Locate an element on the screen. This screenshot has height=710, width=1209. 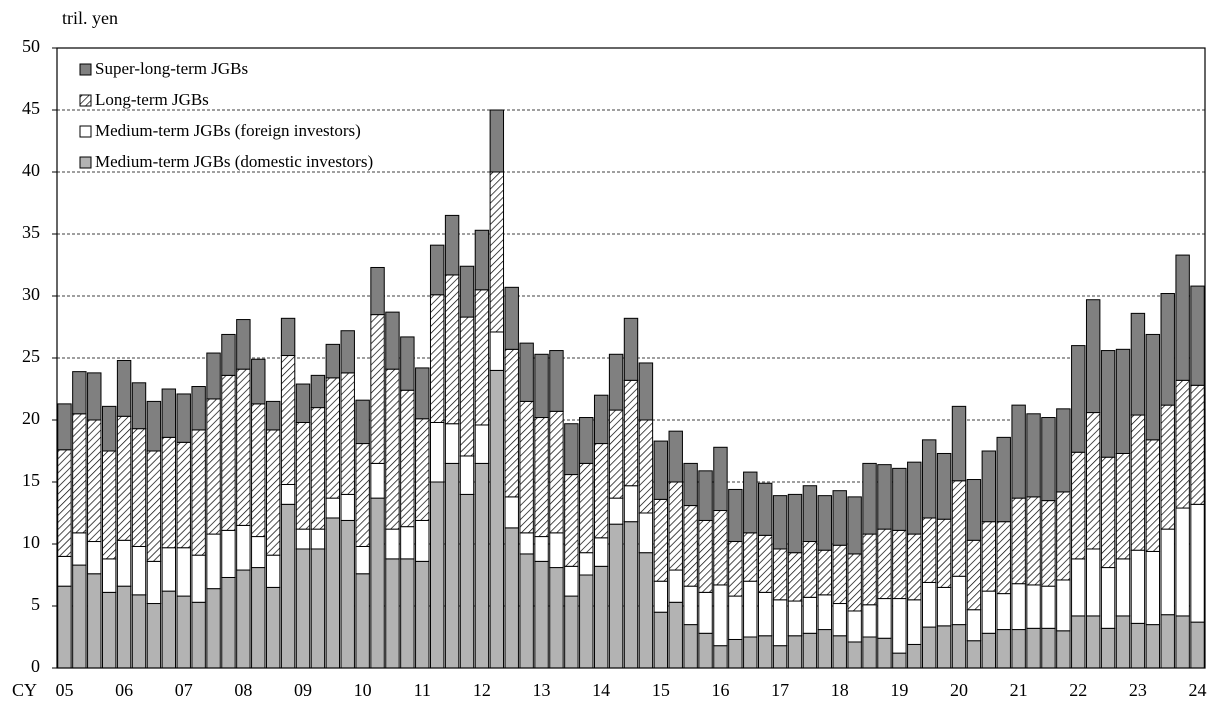
x-tick-label: 23 is located at coordinates (1138, 690).